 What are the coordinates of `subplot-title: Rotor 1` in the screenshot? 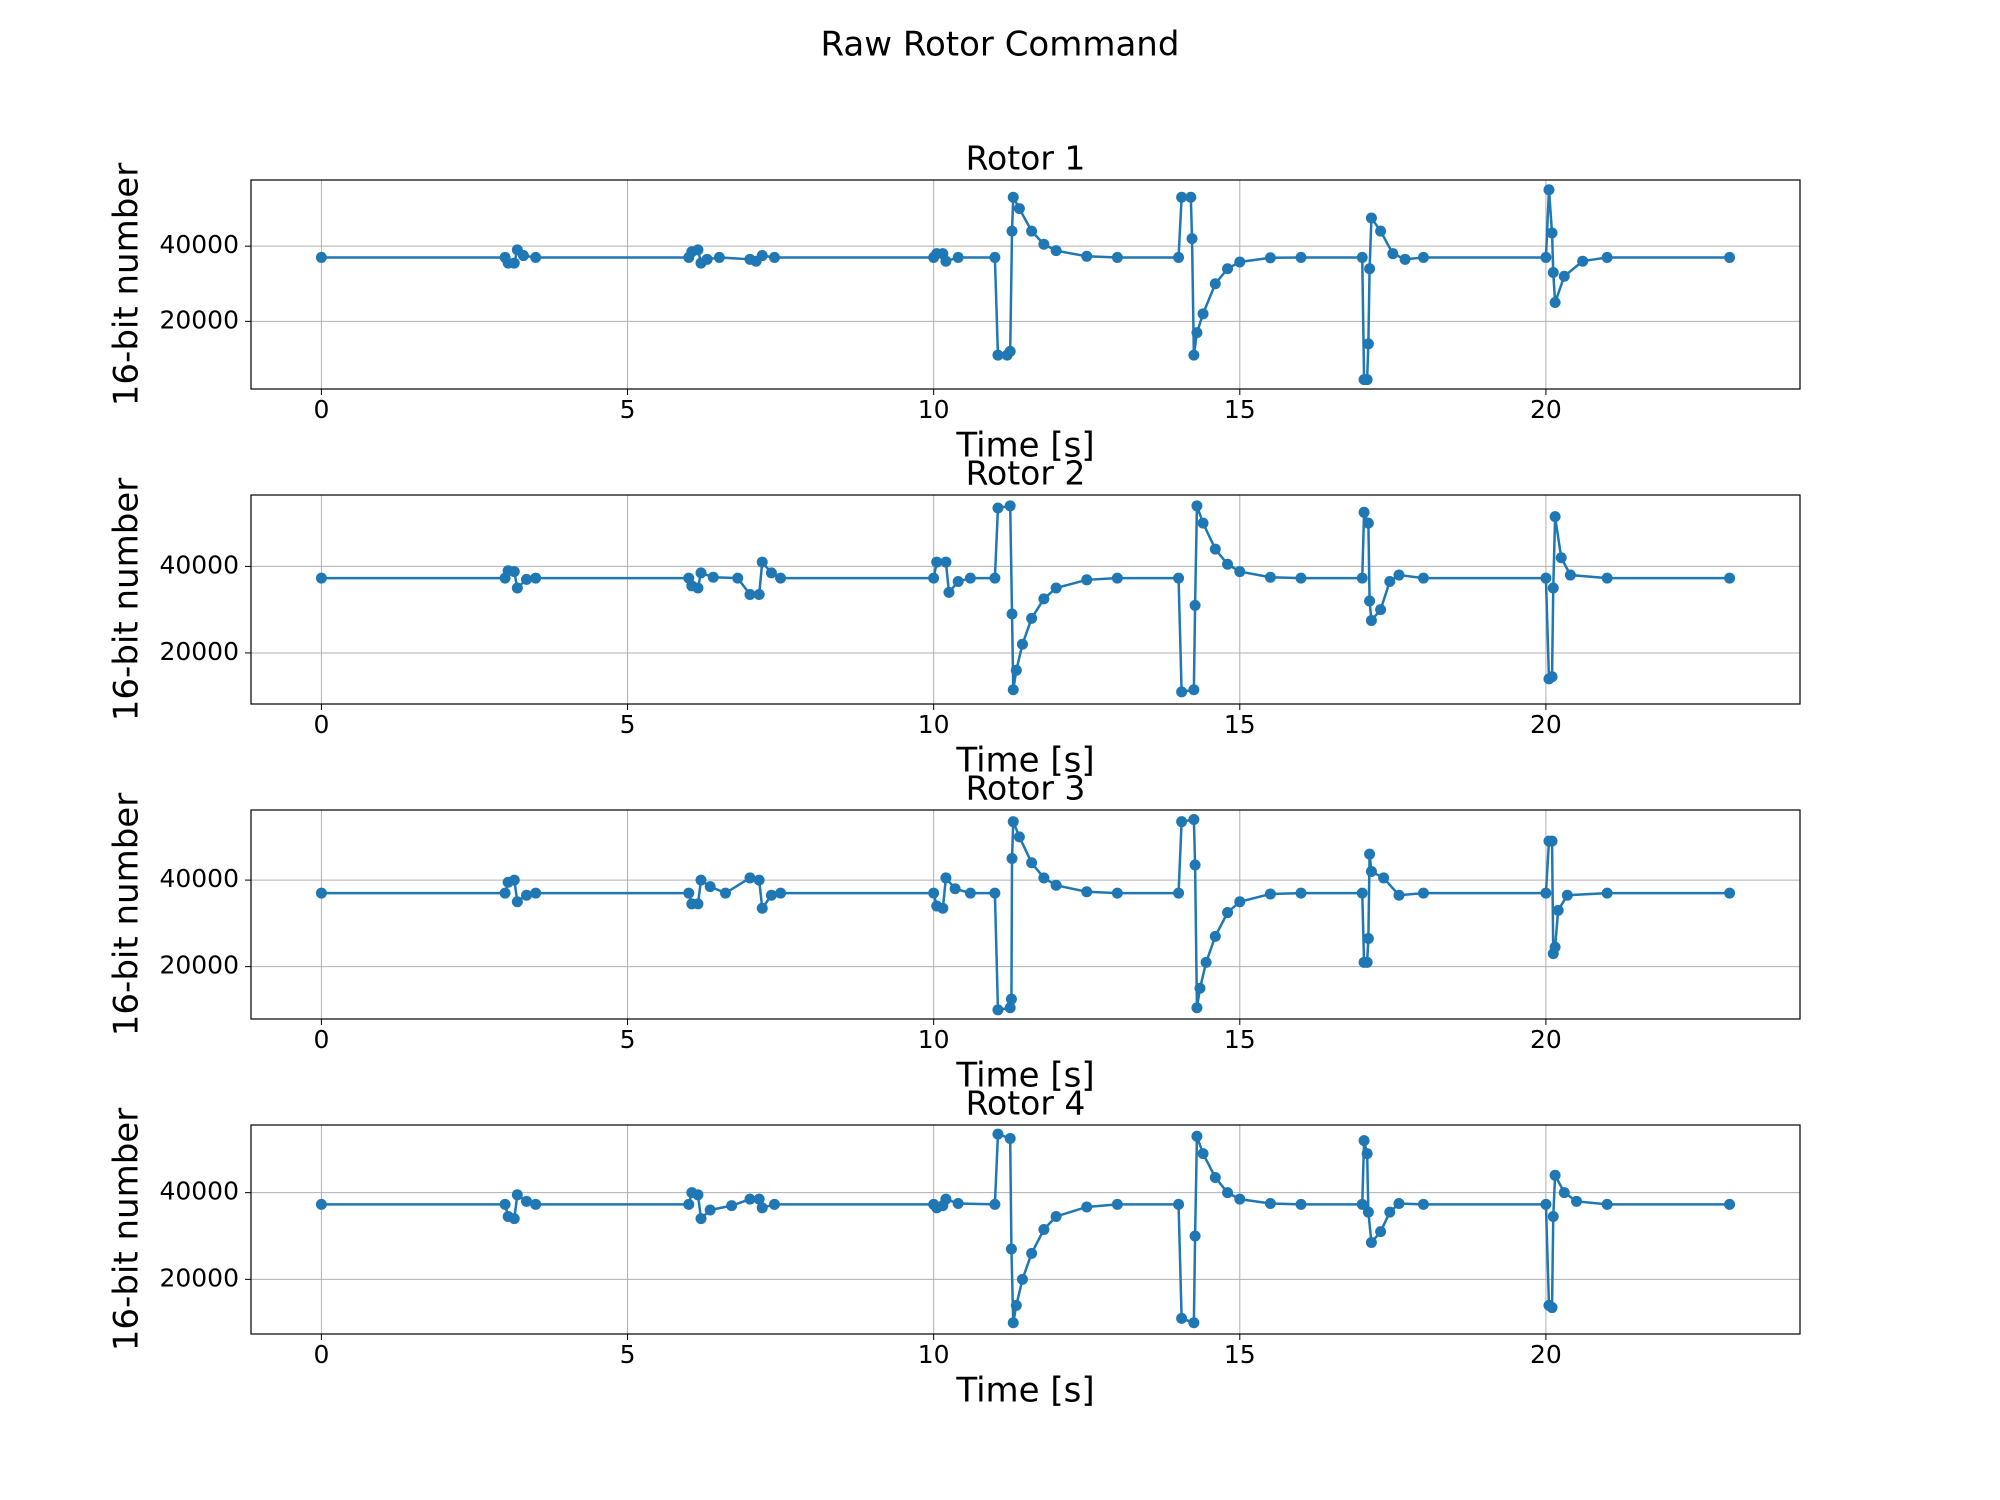 It's located at (1026, 158).